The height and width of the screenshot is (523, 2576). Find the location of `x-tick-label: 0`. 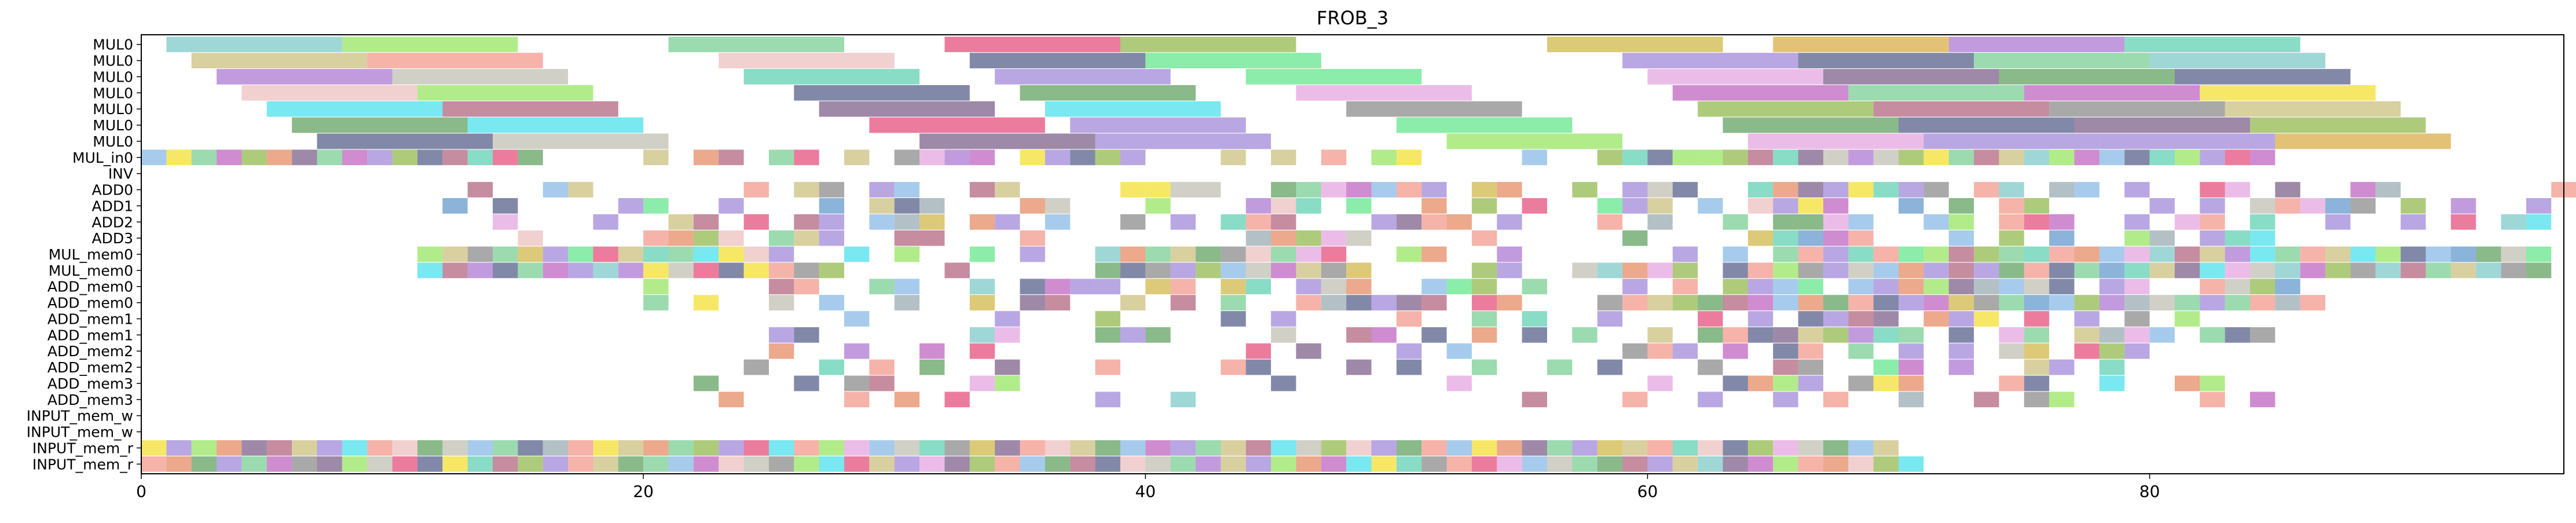

x-tick-label: 0 is located at coordinates (141, 491).